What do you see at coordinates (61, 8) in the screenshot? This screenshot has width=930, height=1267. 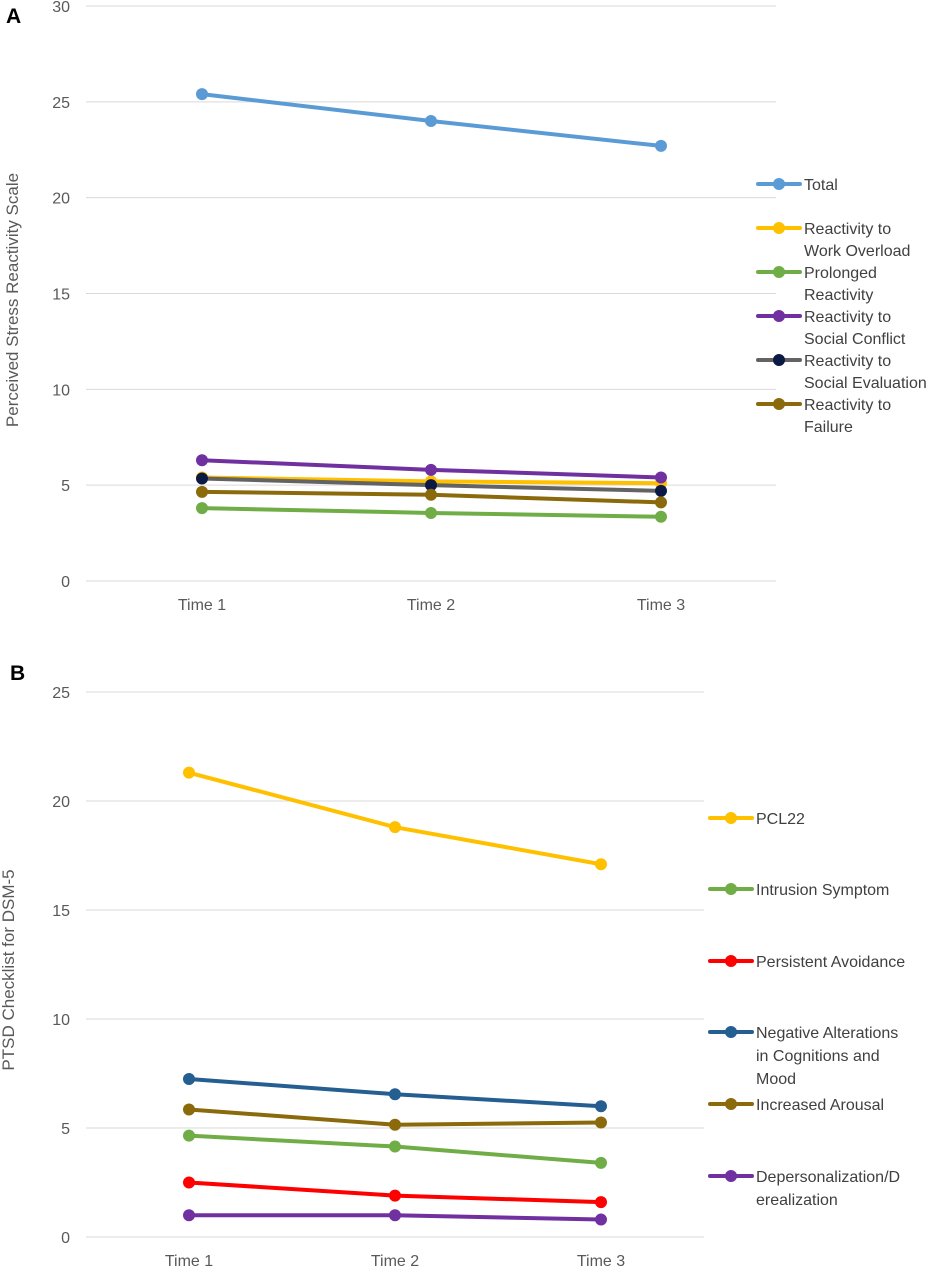 I see `y-tick-label: 30` at bounding box center [61, 8].